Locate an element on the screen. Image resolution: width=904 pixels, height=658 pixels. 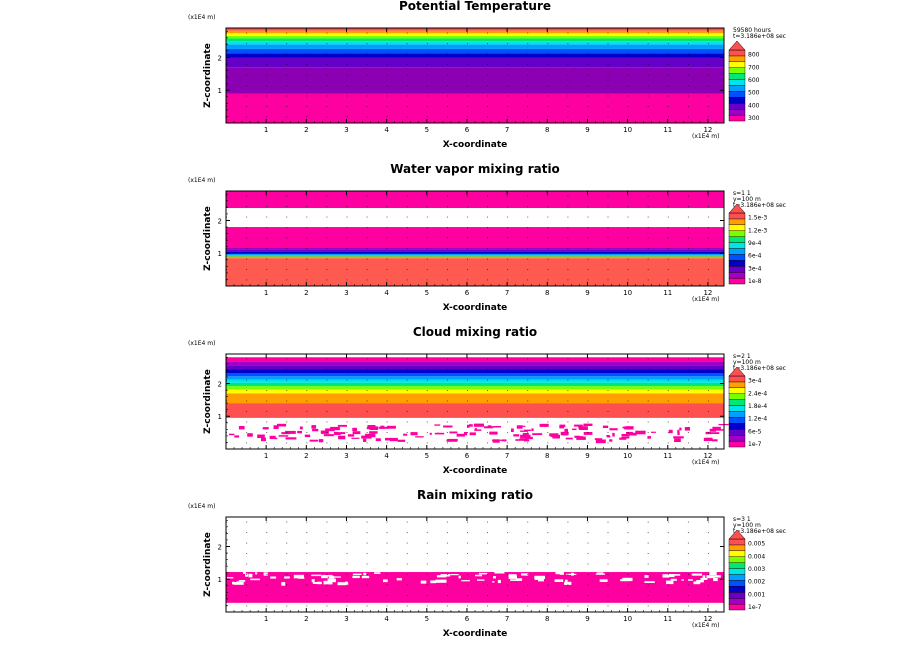
z-unit-label: (x1E4 m) is located at coordinates (201, 17).